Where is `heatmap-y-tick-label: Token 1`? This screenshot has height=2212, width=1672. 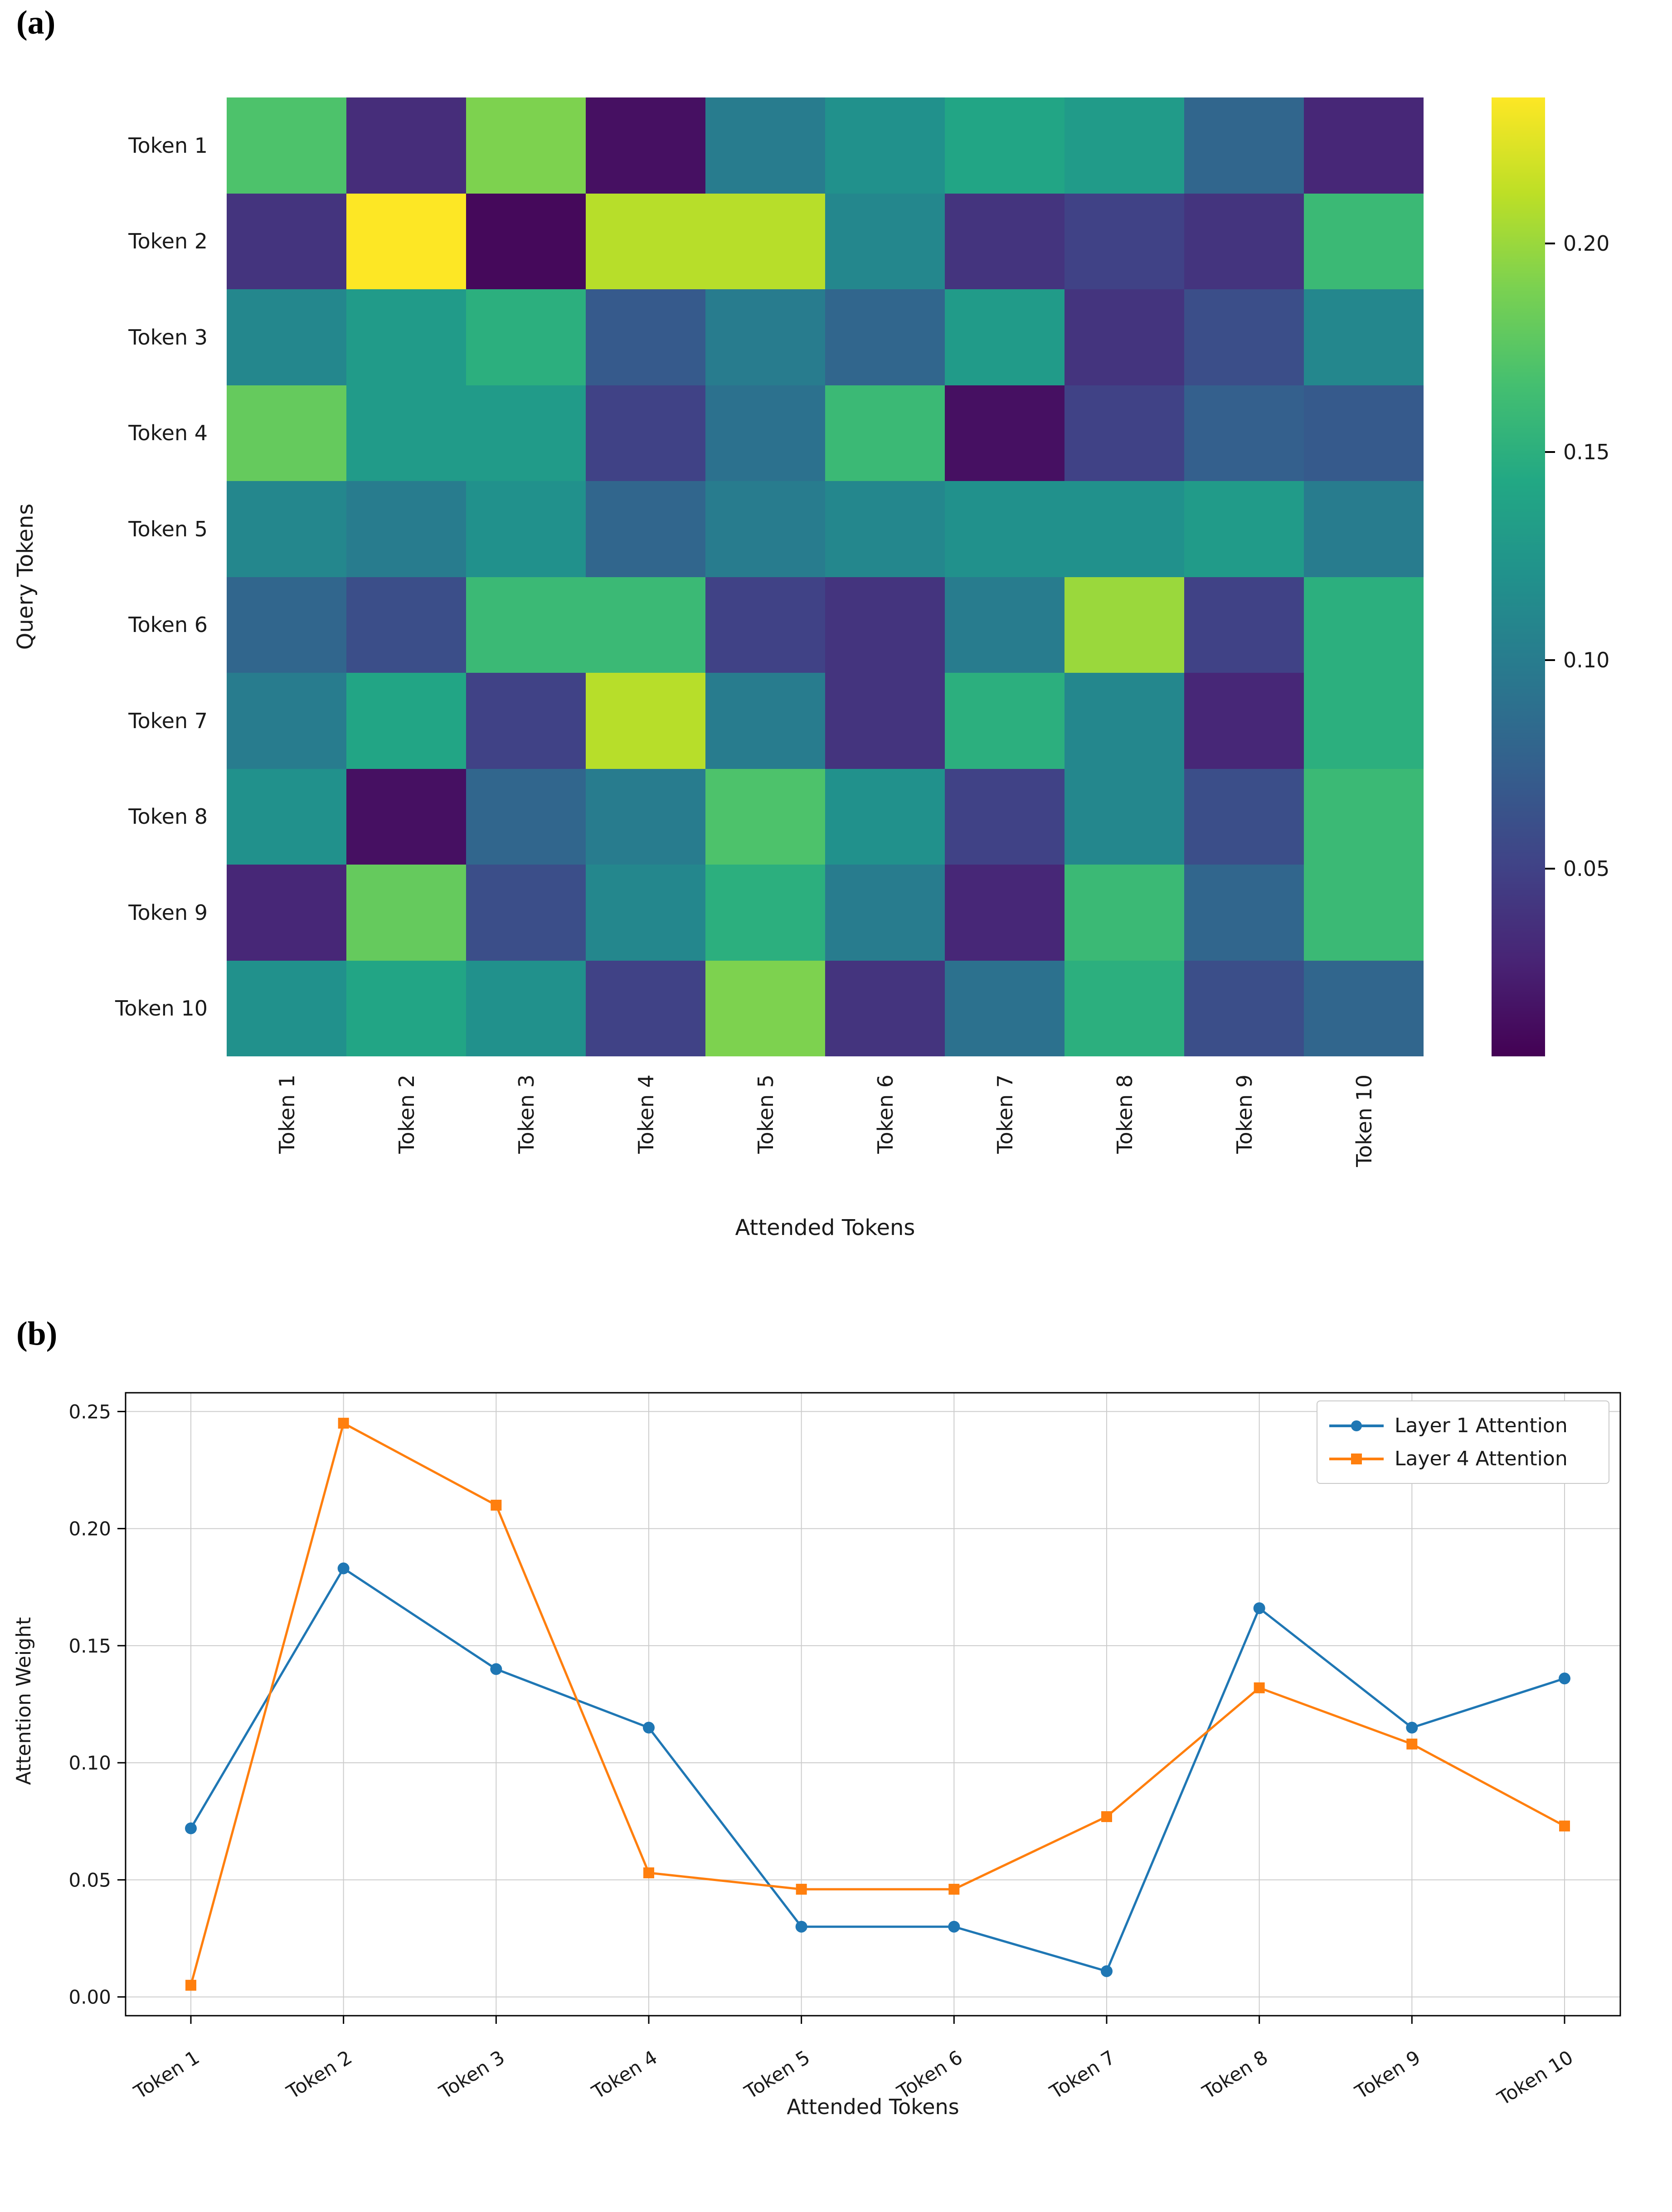 heatmap-y-tick-label: Token 1 is located at coordinates (168, 145).